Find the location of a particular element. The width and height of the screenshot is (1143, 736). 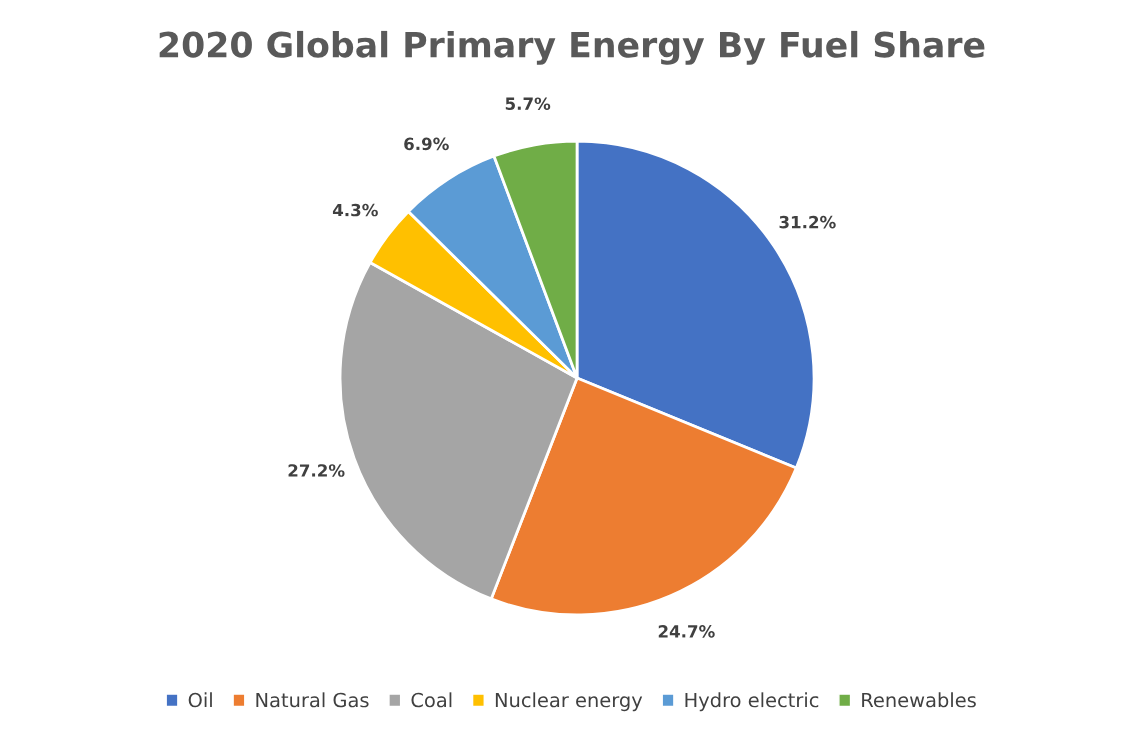

chart-title: 2020 Global Primary Energy By Fuel Share is located at coordinates (572, 47).